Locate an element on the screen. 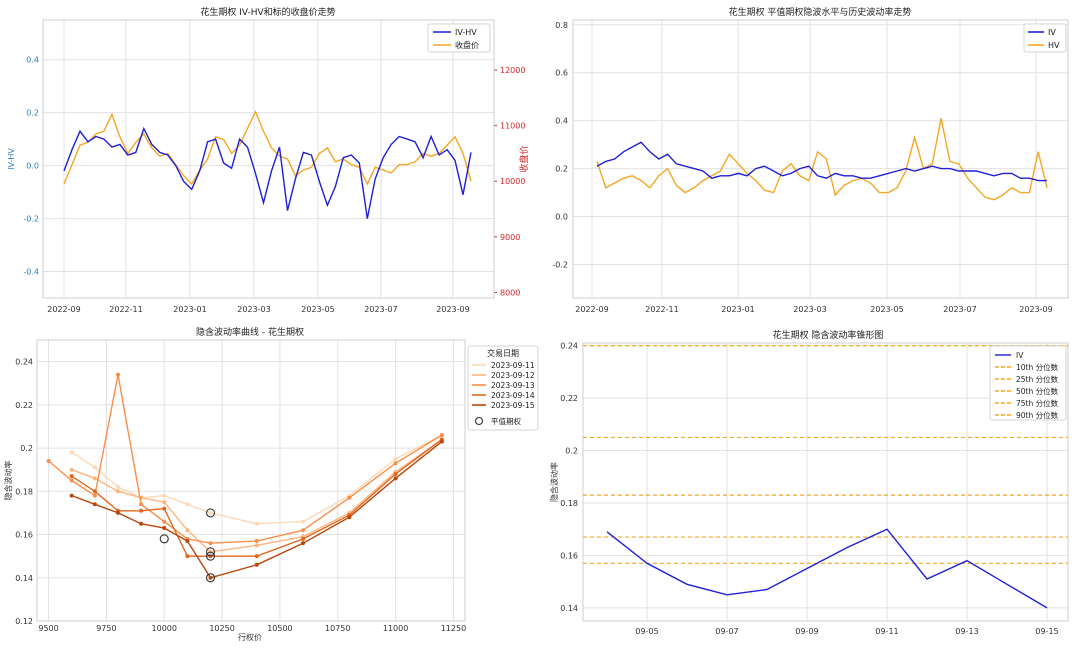 The width and height of the screenshot is (1080, 650). y-tick-label: 0.6 is located at coordinates (561, 73).